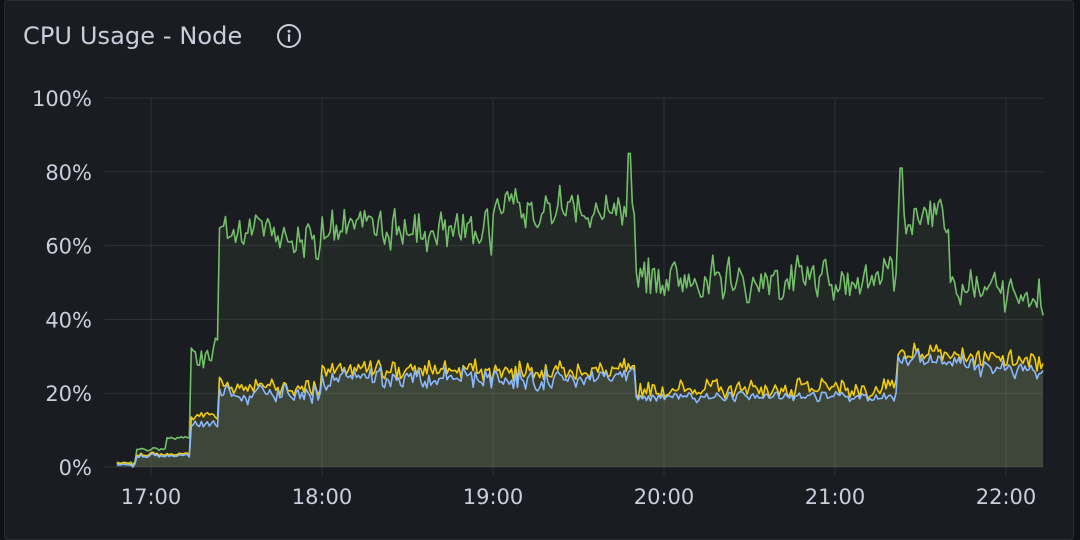  I want to click on panel-header: CPU Usage - Node, so click(162, 36).